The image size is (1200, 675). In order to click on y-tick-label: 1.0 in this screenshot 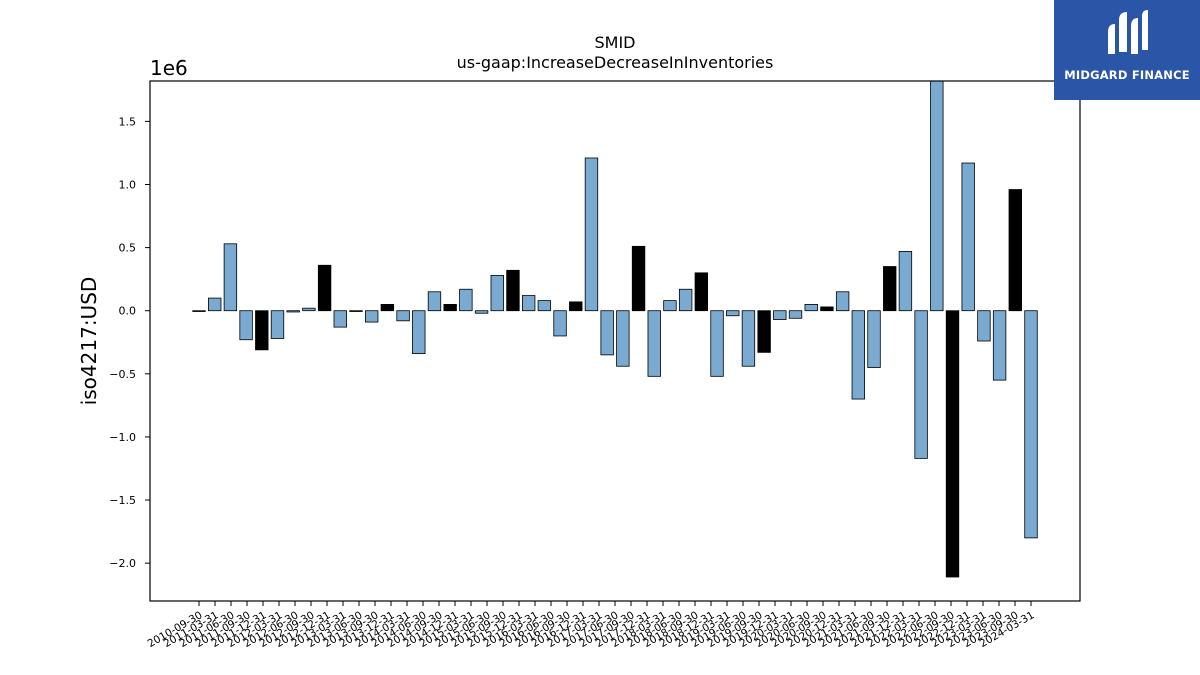, I will do `click(128, 184)`.